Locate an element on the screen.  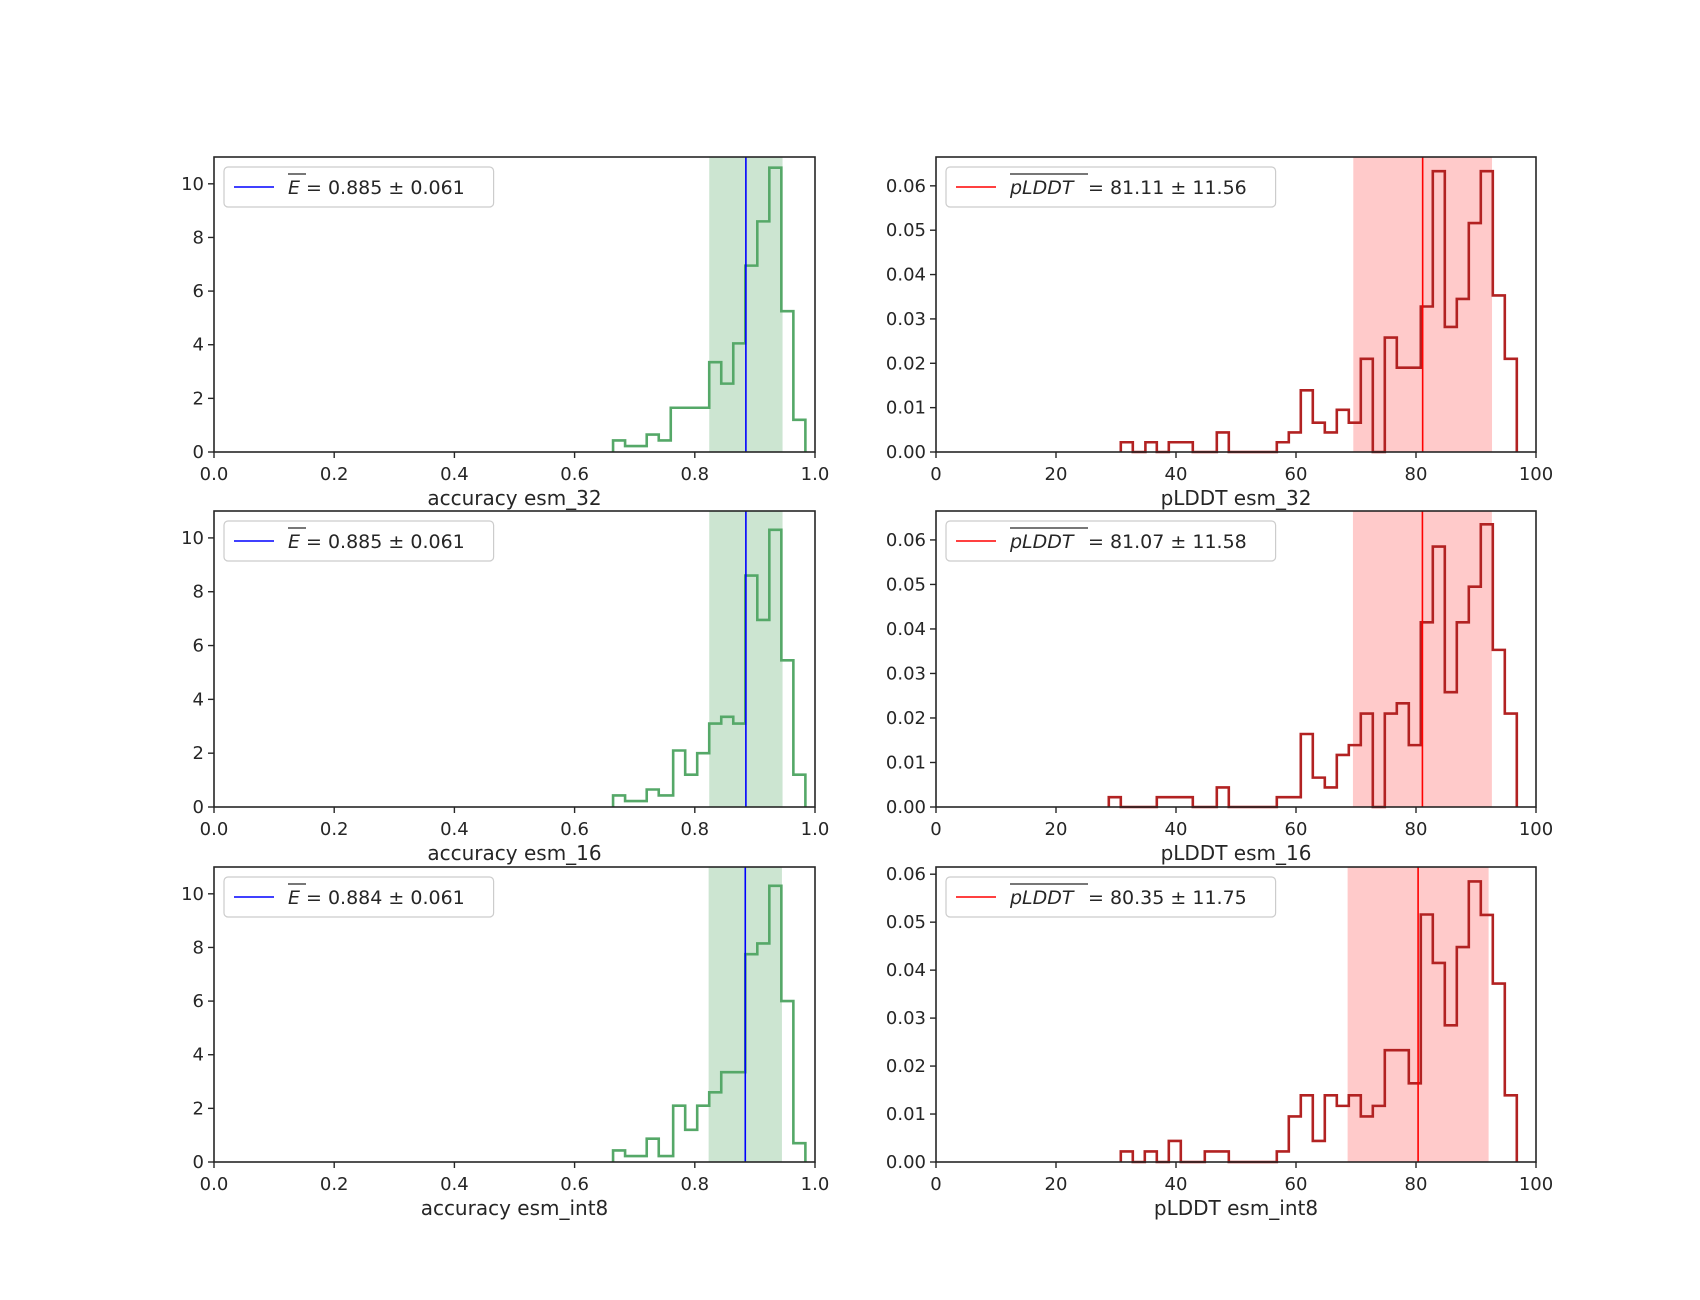
legend: pLDDT = 80.35 ± 11.75 is located at coordinates (1111, 897).